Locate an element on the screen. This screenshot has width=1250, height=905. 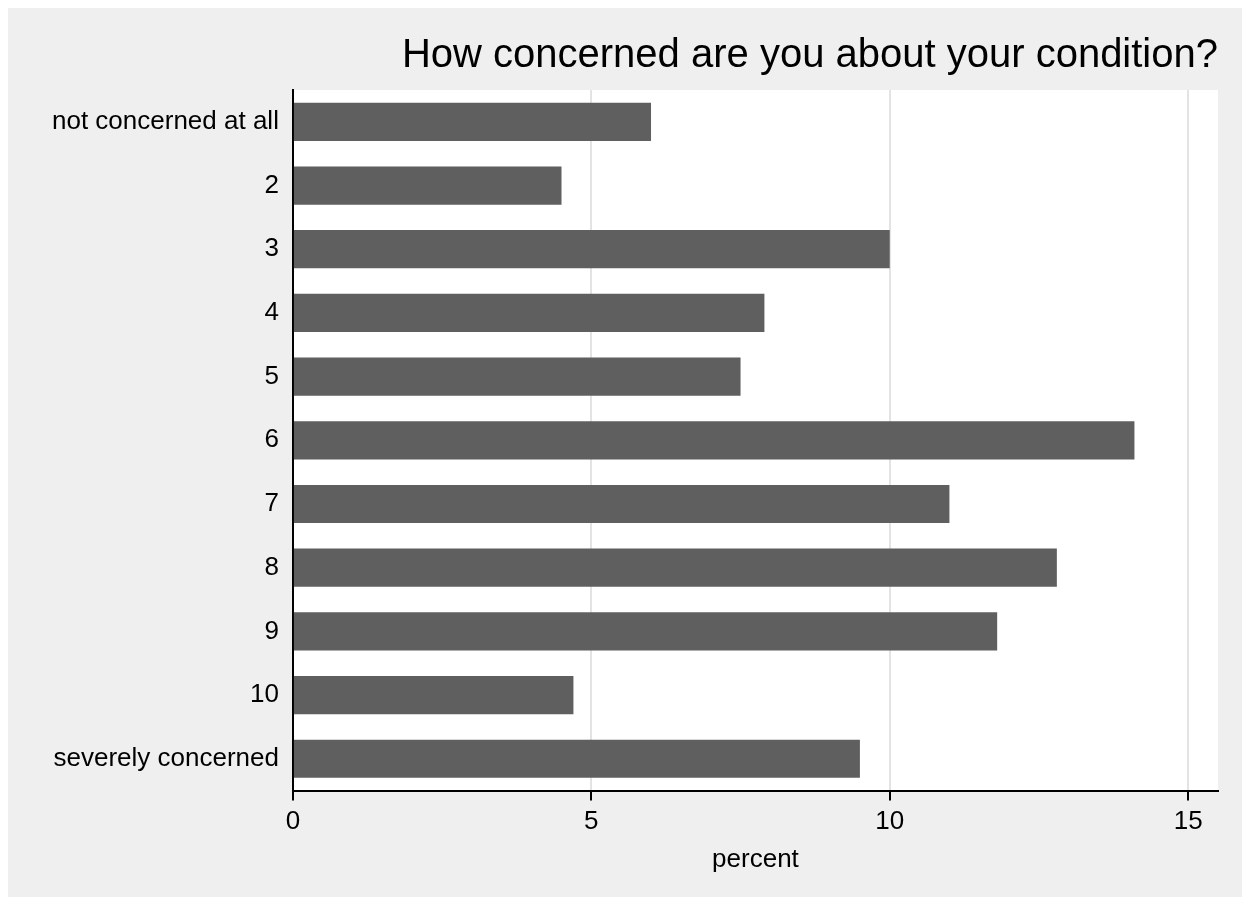
y-tick-label: 2 is located at coordinates (271, 183).